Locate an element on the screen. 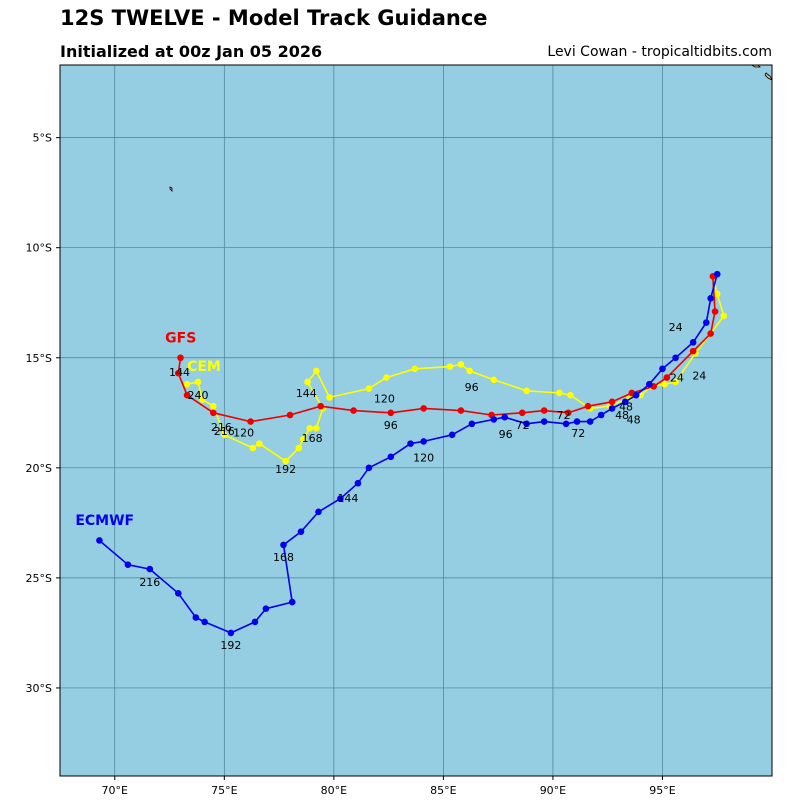 Image resolution: width=800 pixels, height=800 pixels. cmc-hour-label: 72 is located at coordinates (563, 415).